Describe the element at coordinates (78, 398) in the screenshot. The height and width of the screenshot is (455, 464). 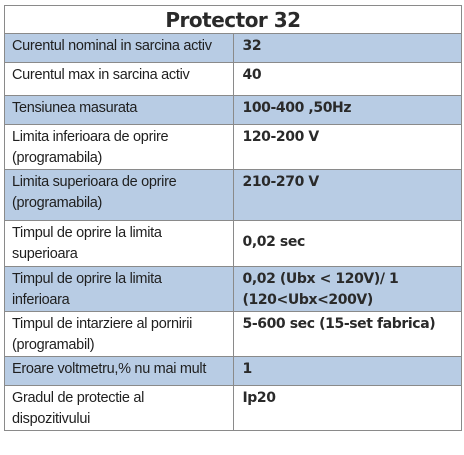
I see `label-line: Gradul de protectie al` at that location.